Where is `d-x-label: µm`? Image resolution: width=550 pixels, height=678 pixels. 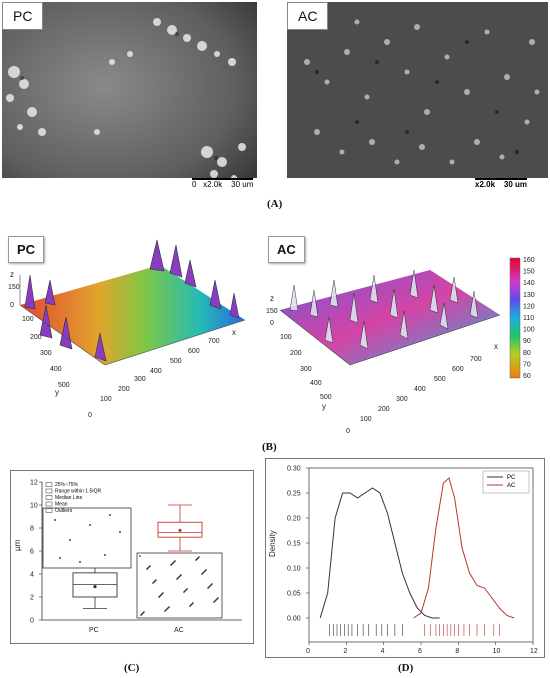
d-x-label: µm is located at coordinates (423, 655).